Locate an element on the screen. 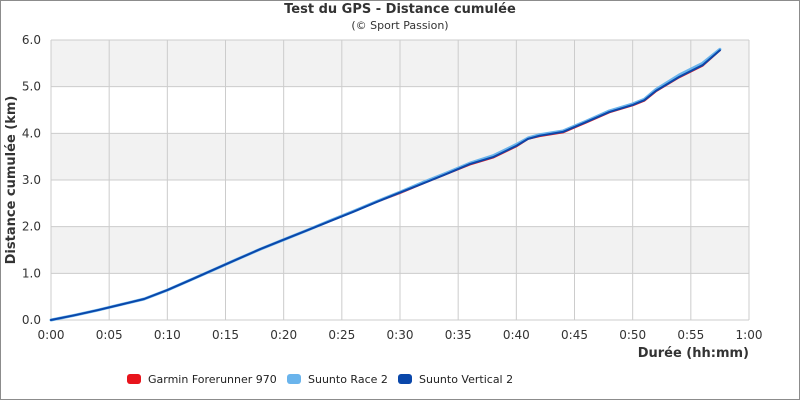  legend-swatch-suunto-race is located at coordinates (294, 379).